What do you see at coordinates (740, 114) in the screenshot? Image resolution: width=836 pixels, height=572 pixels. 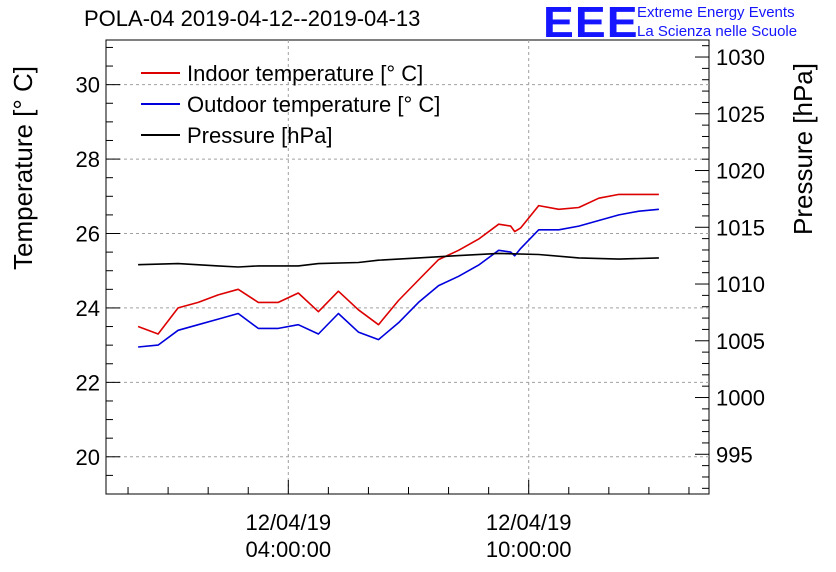 I see `y2-tick-label: 1025` at bounding box center [740, 114].